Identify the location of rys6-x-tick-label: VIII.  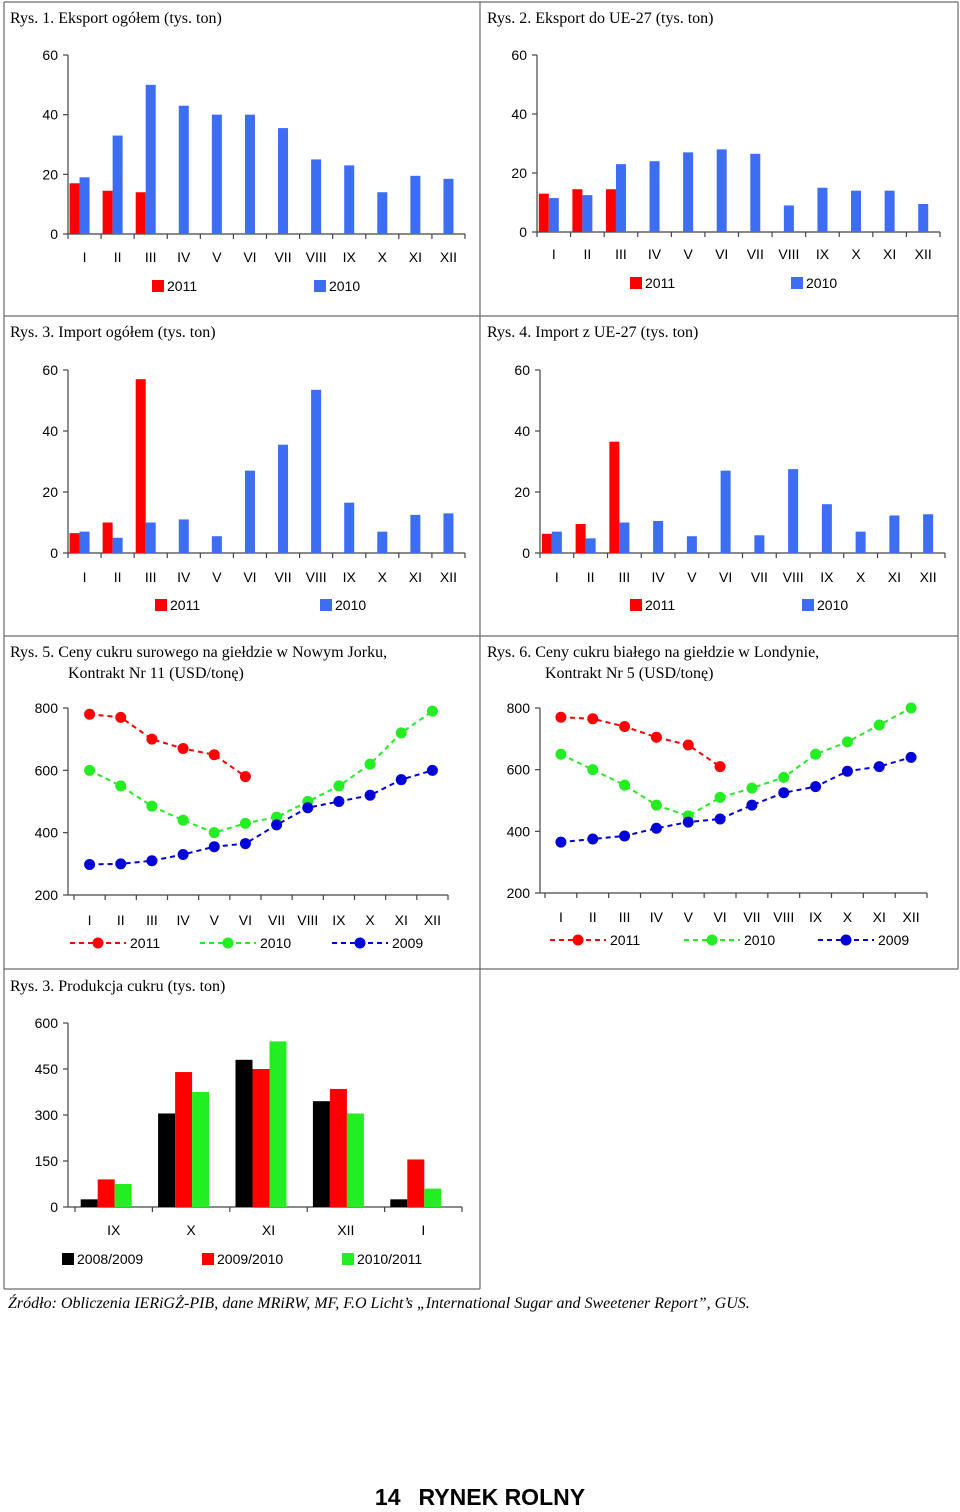
(783, 917).